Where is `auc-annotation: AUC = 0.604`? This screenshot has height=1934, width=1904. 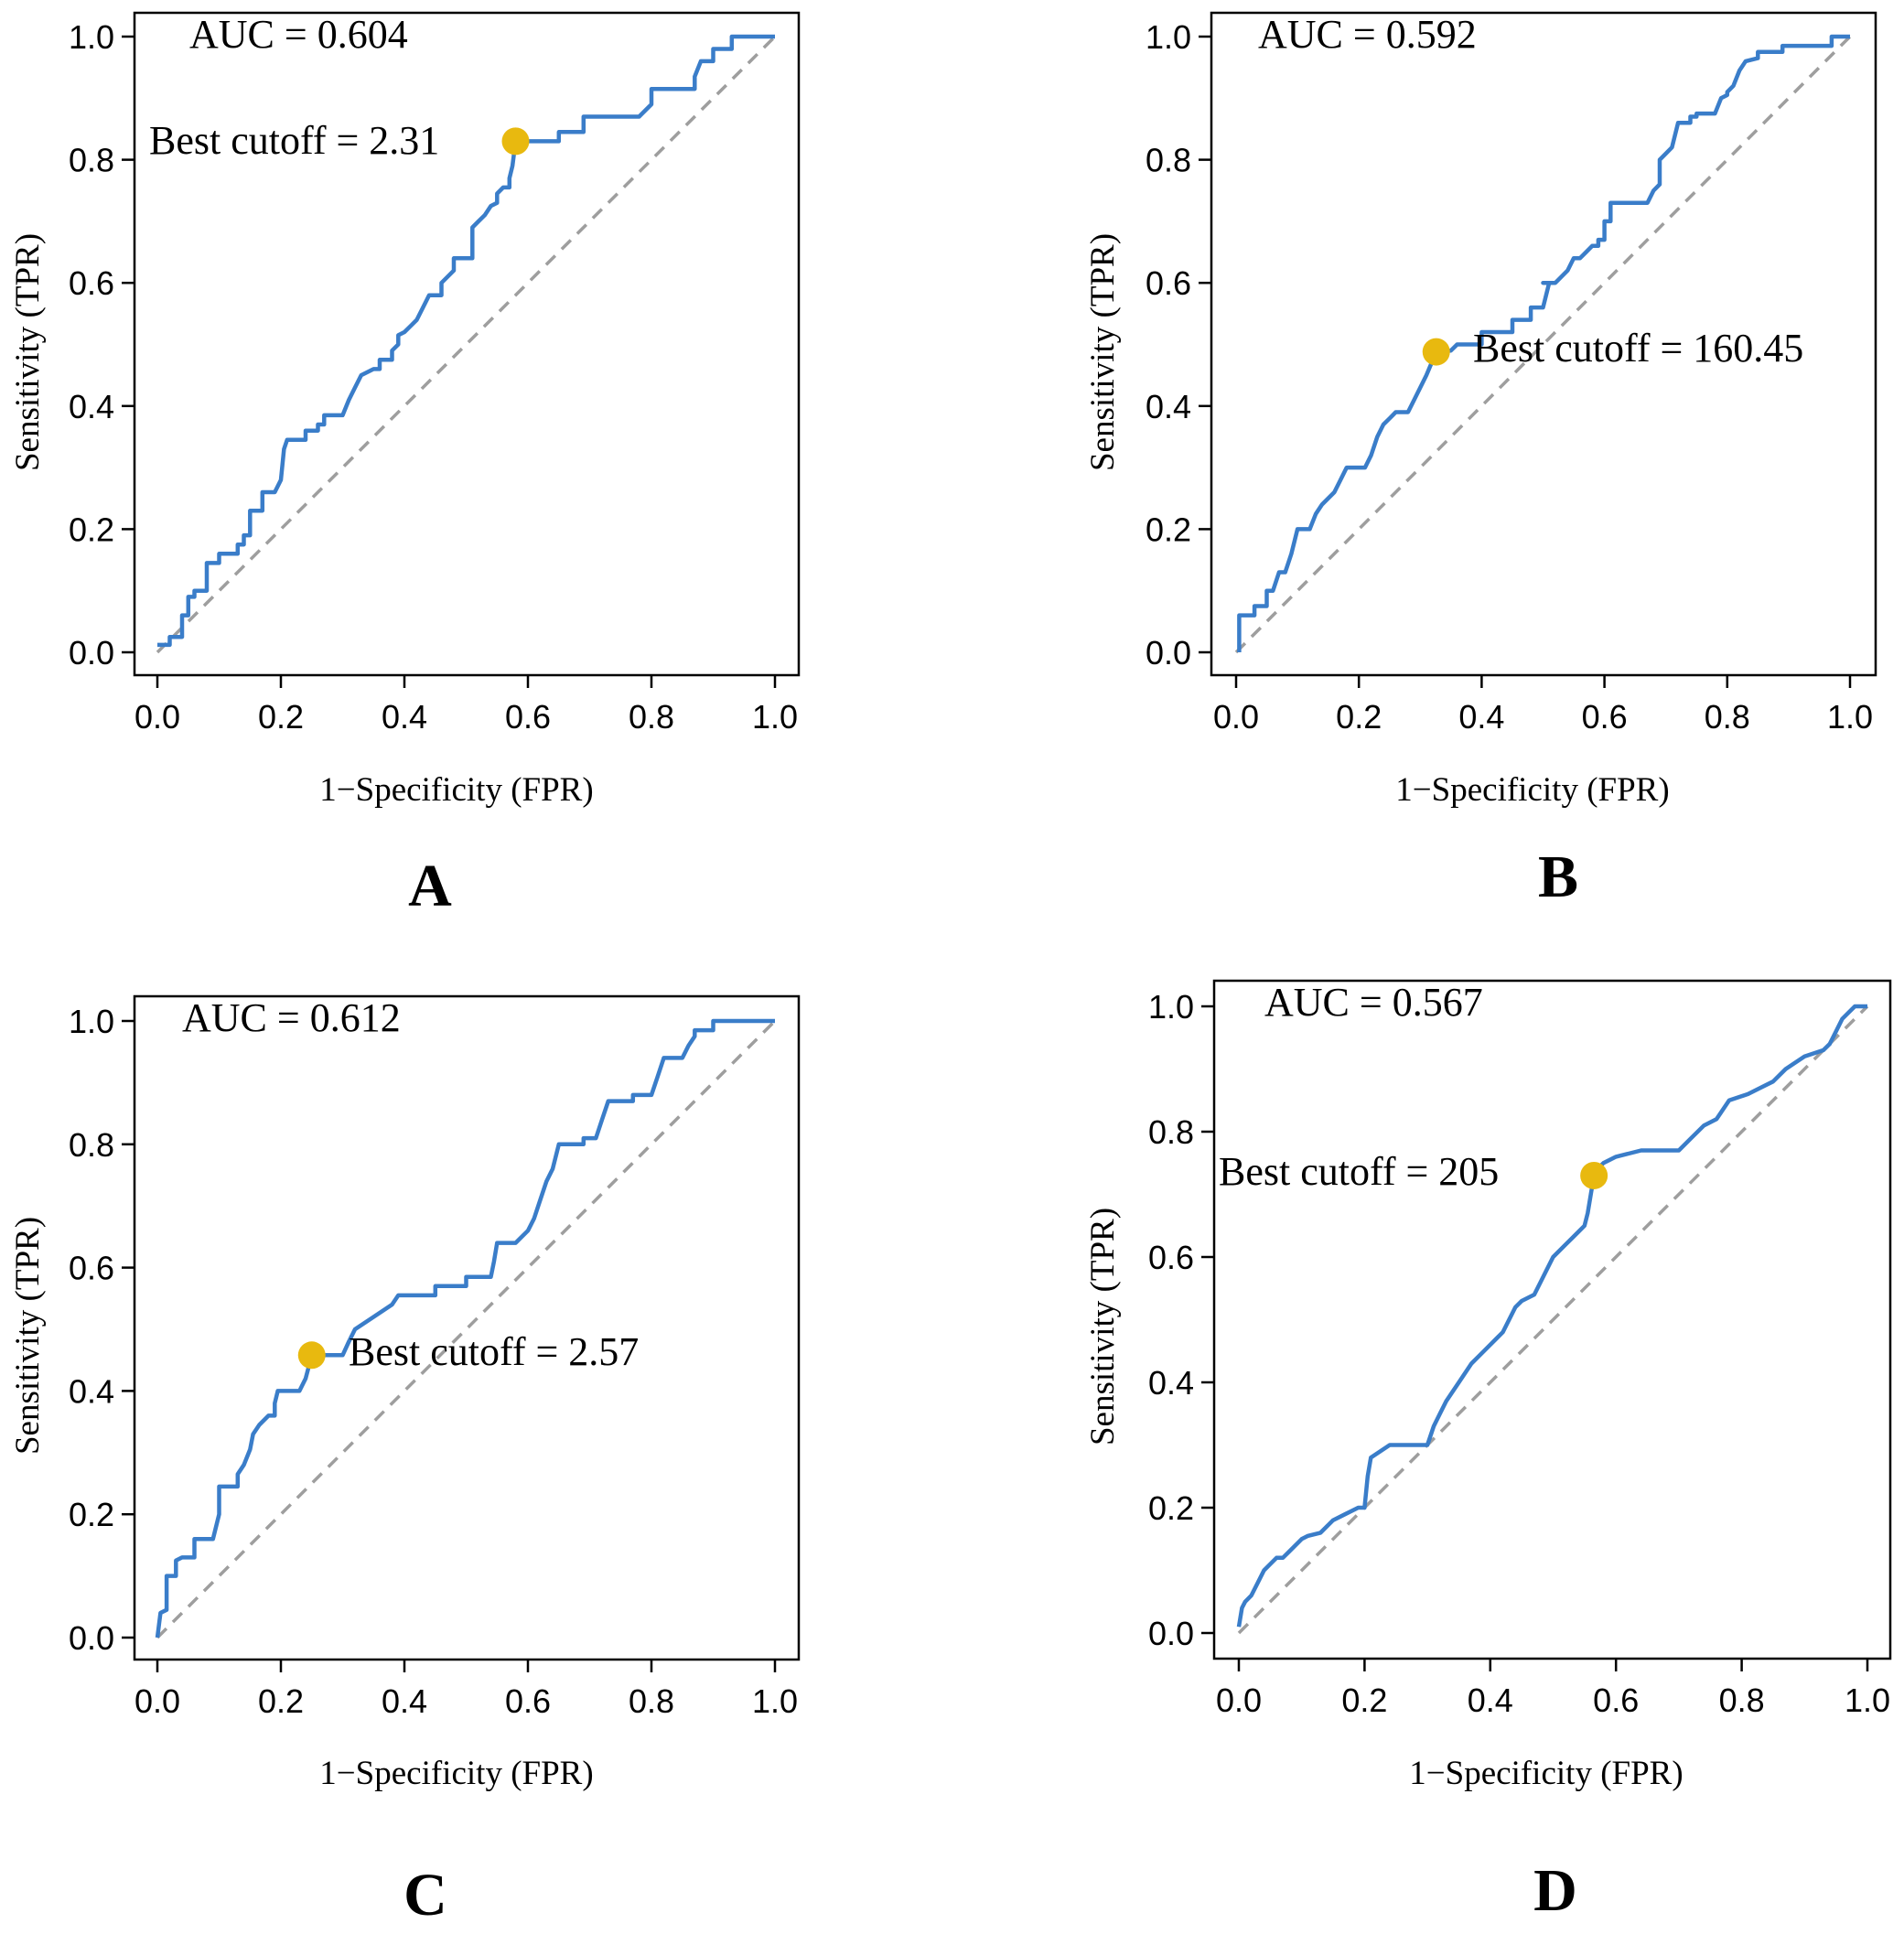 auc-annotation: AUC = 0.604 is located at coordinates (298, 34).